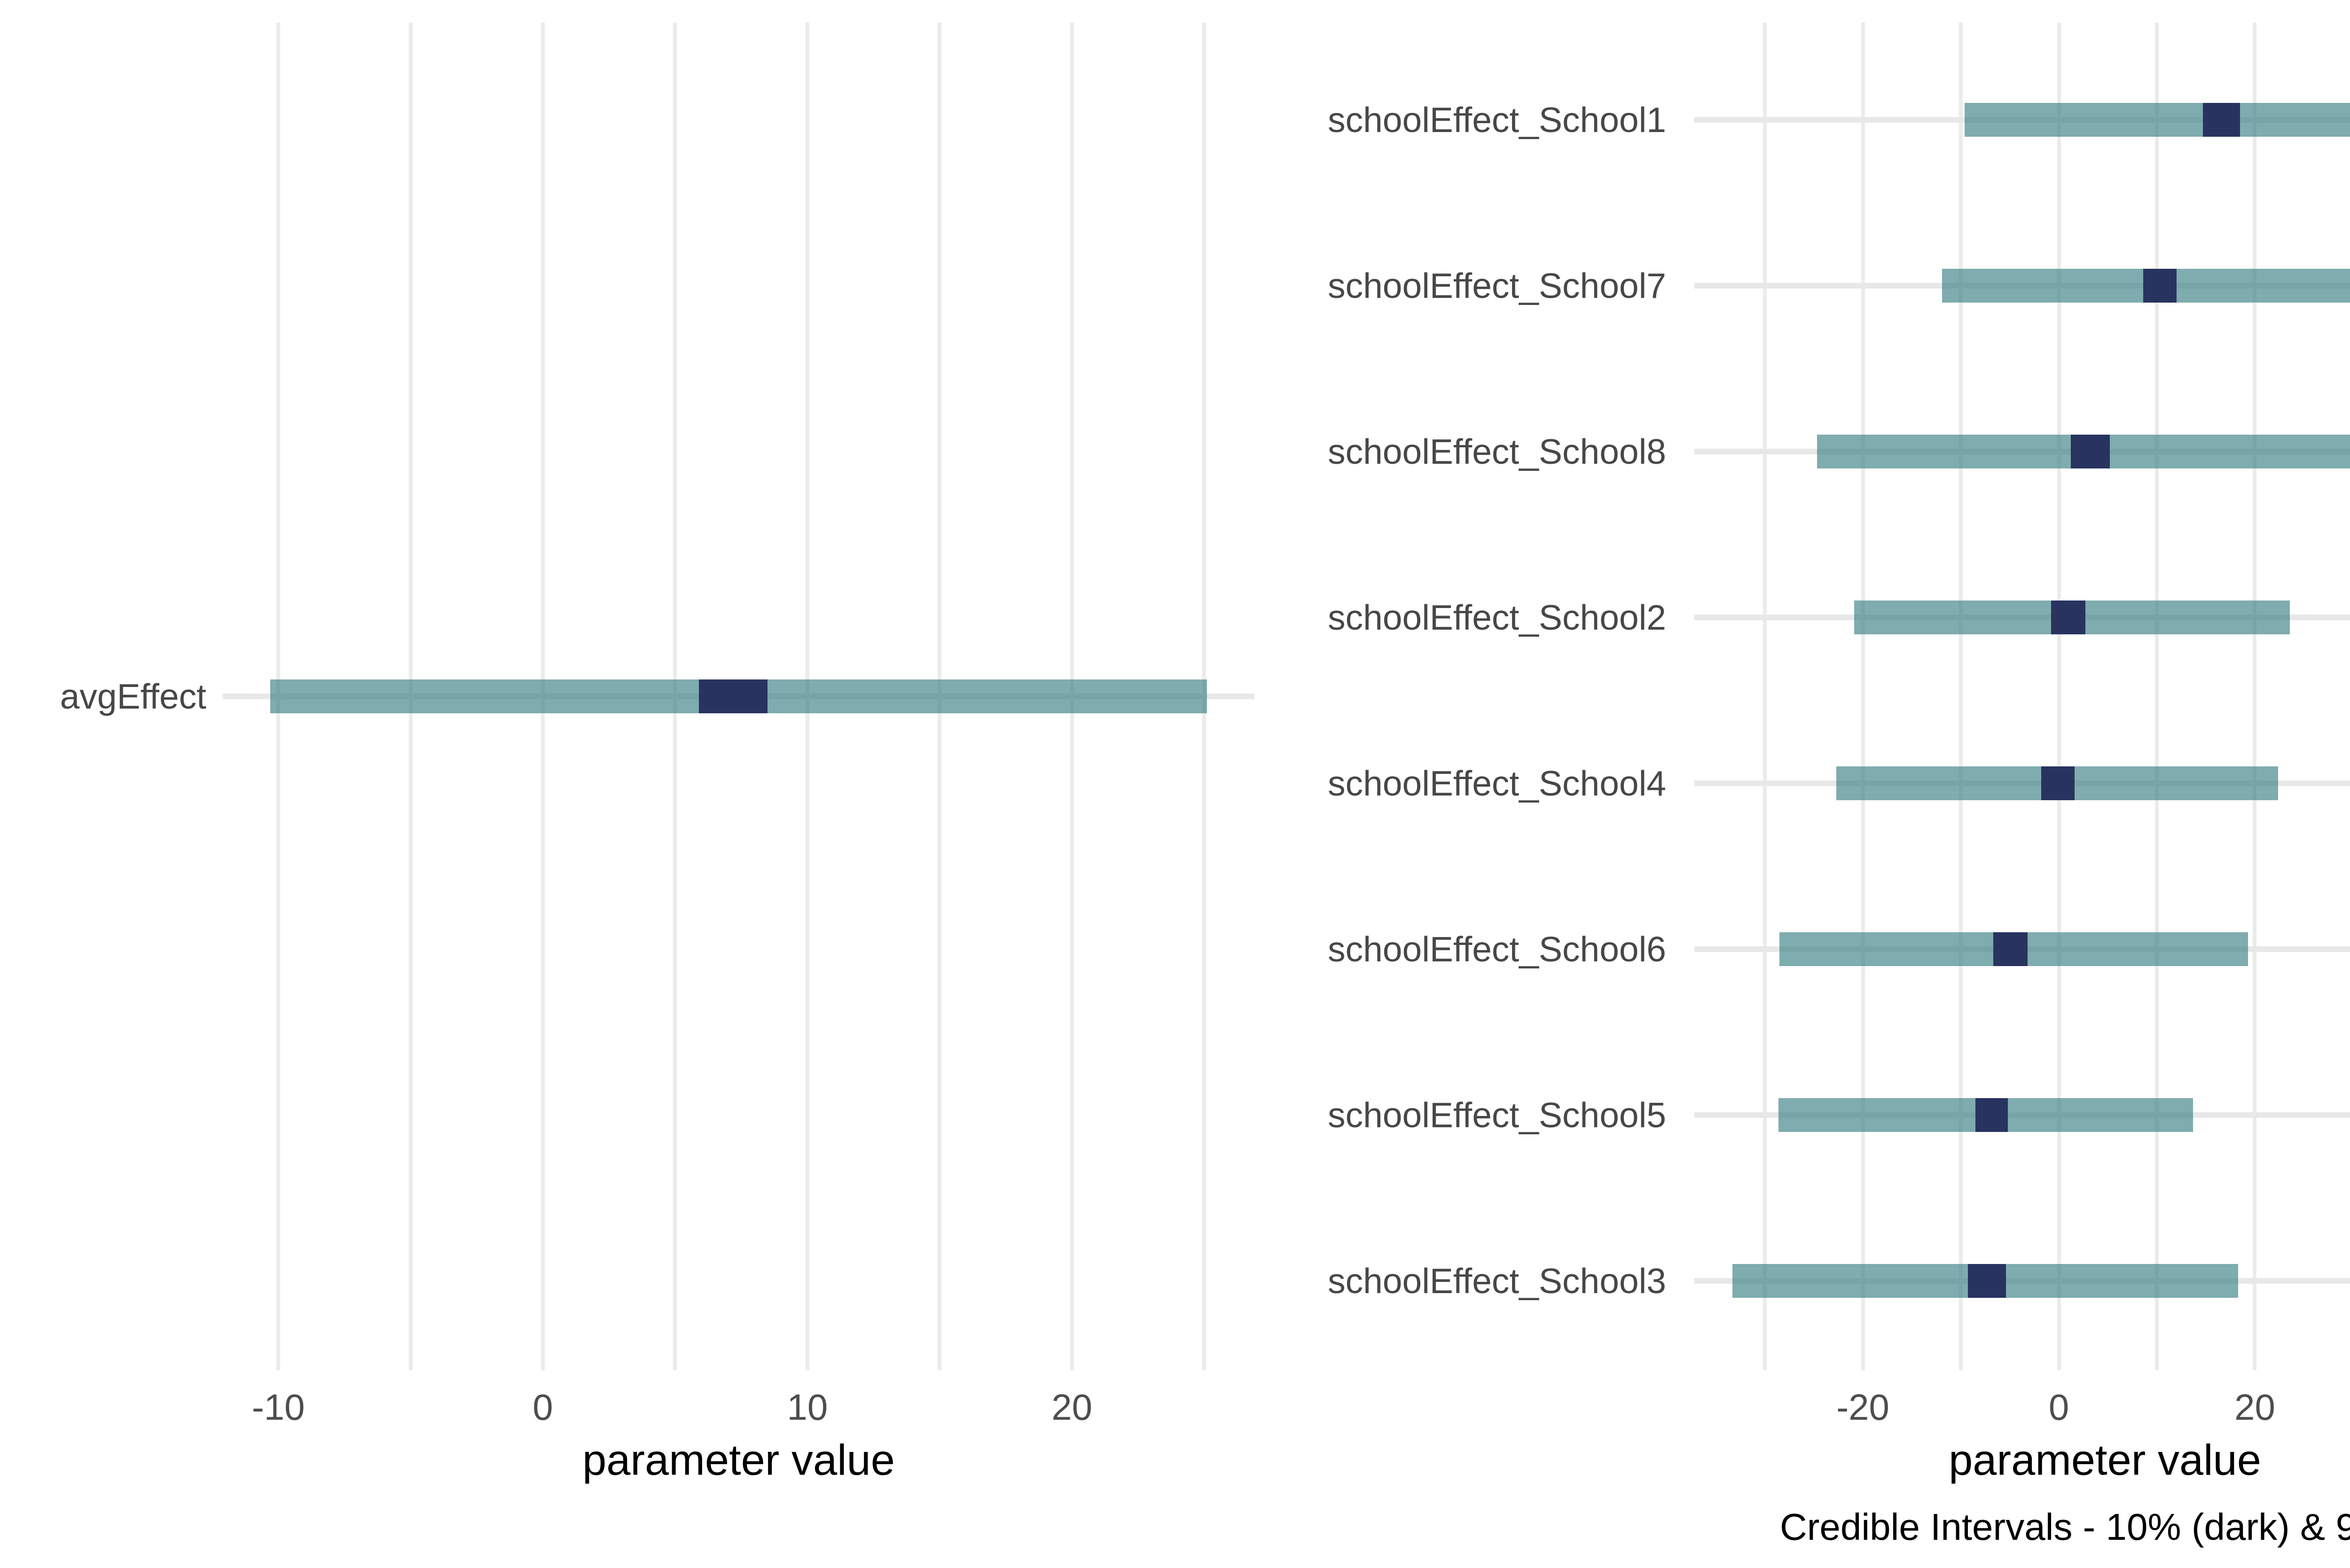 This screenshot has width=2350, height=1568. What do you see at coordinates (278, 1407) in the screenshot?
I see `x-tick-label: -10` at bounding box center [278, 1407].